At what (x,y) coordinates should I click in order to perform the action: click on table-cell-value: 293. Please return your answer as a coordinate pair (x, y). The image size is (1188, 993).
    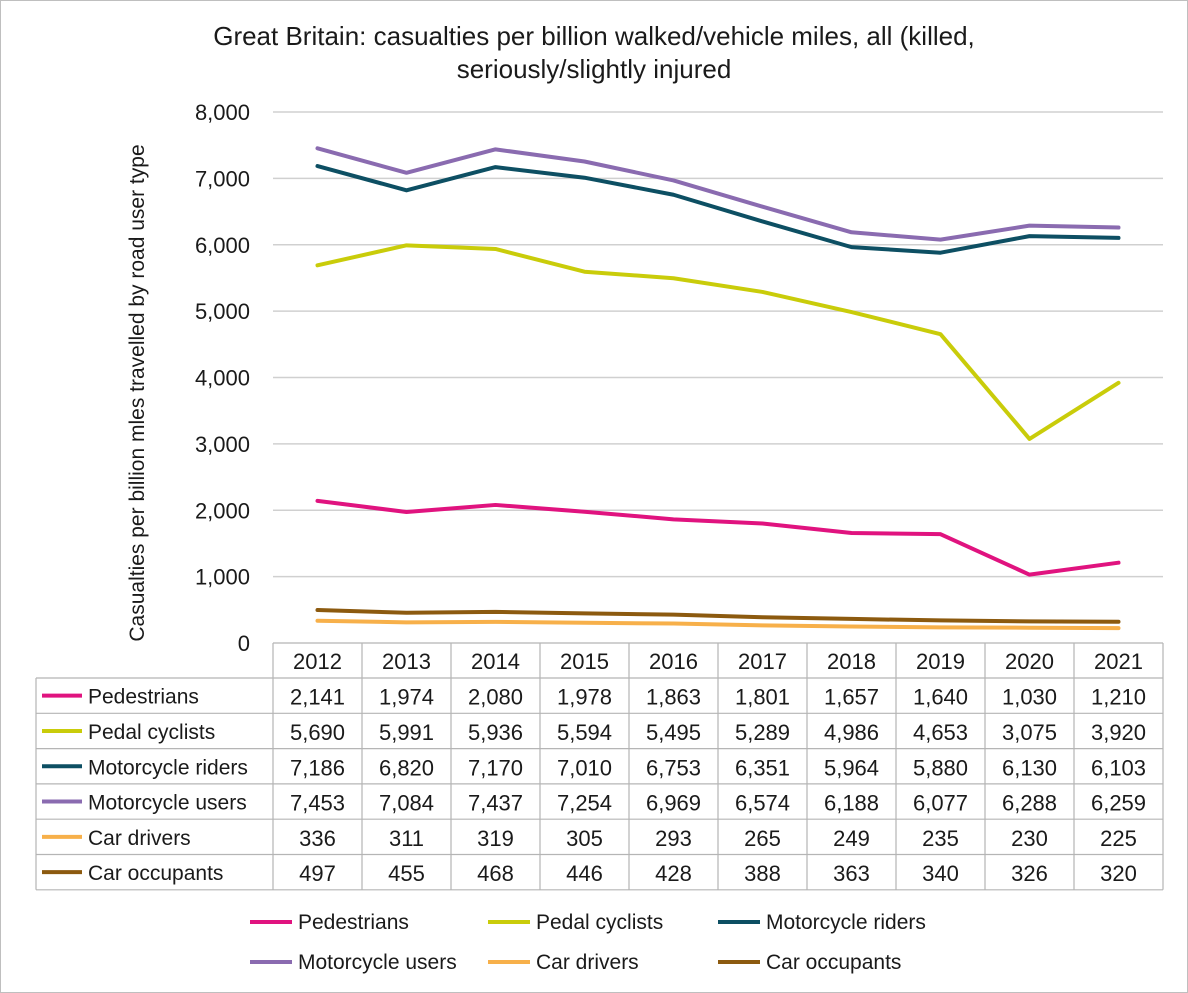
    Looking at the image, I should click on (673, 838).